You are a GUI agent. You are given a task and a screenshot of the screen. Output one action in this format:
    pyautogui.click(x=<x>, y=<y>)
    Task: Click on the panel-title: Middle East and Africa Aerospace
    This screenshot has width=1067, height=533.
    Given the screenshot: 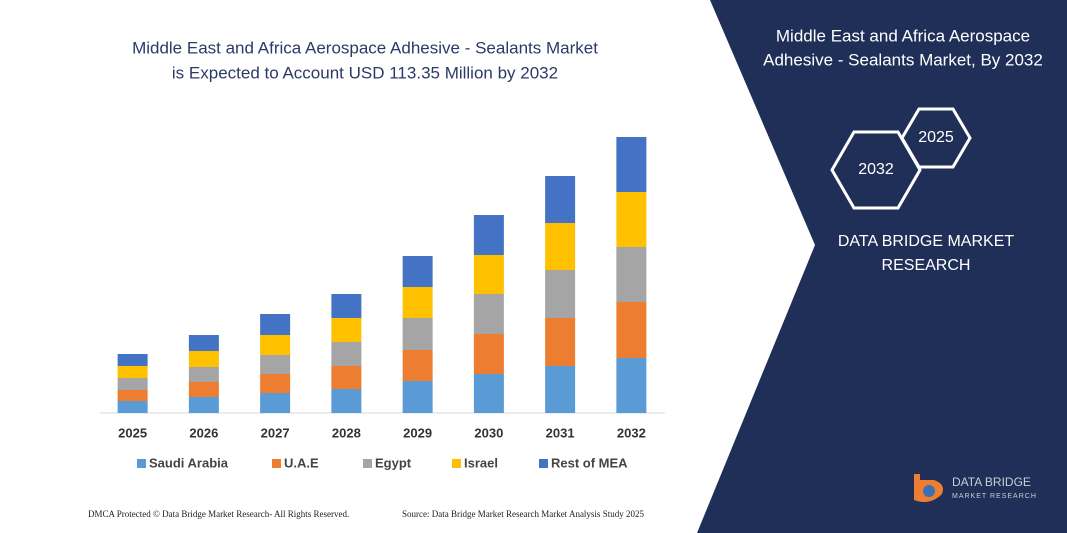 What is the action you would take?
    pyautogui.click(x=903, y=35)
    